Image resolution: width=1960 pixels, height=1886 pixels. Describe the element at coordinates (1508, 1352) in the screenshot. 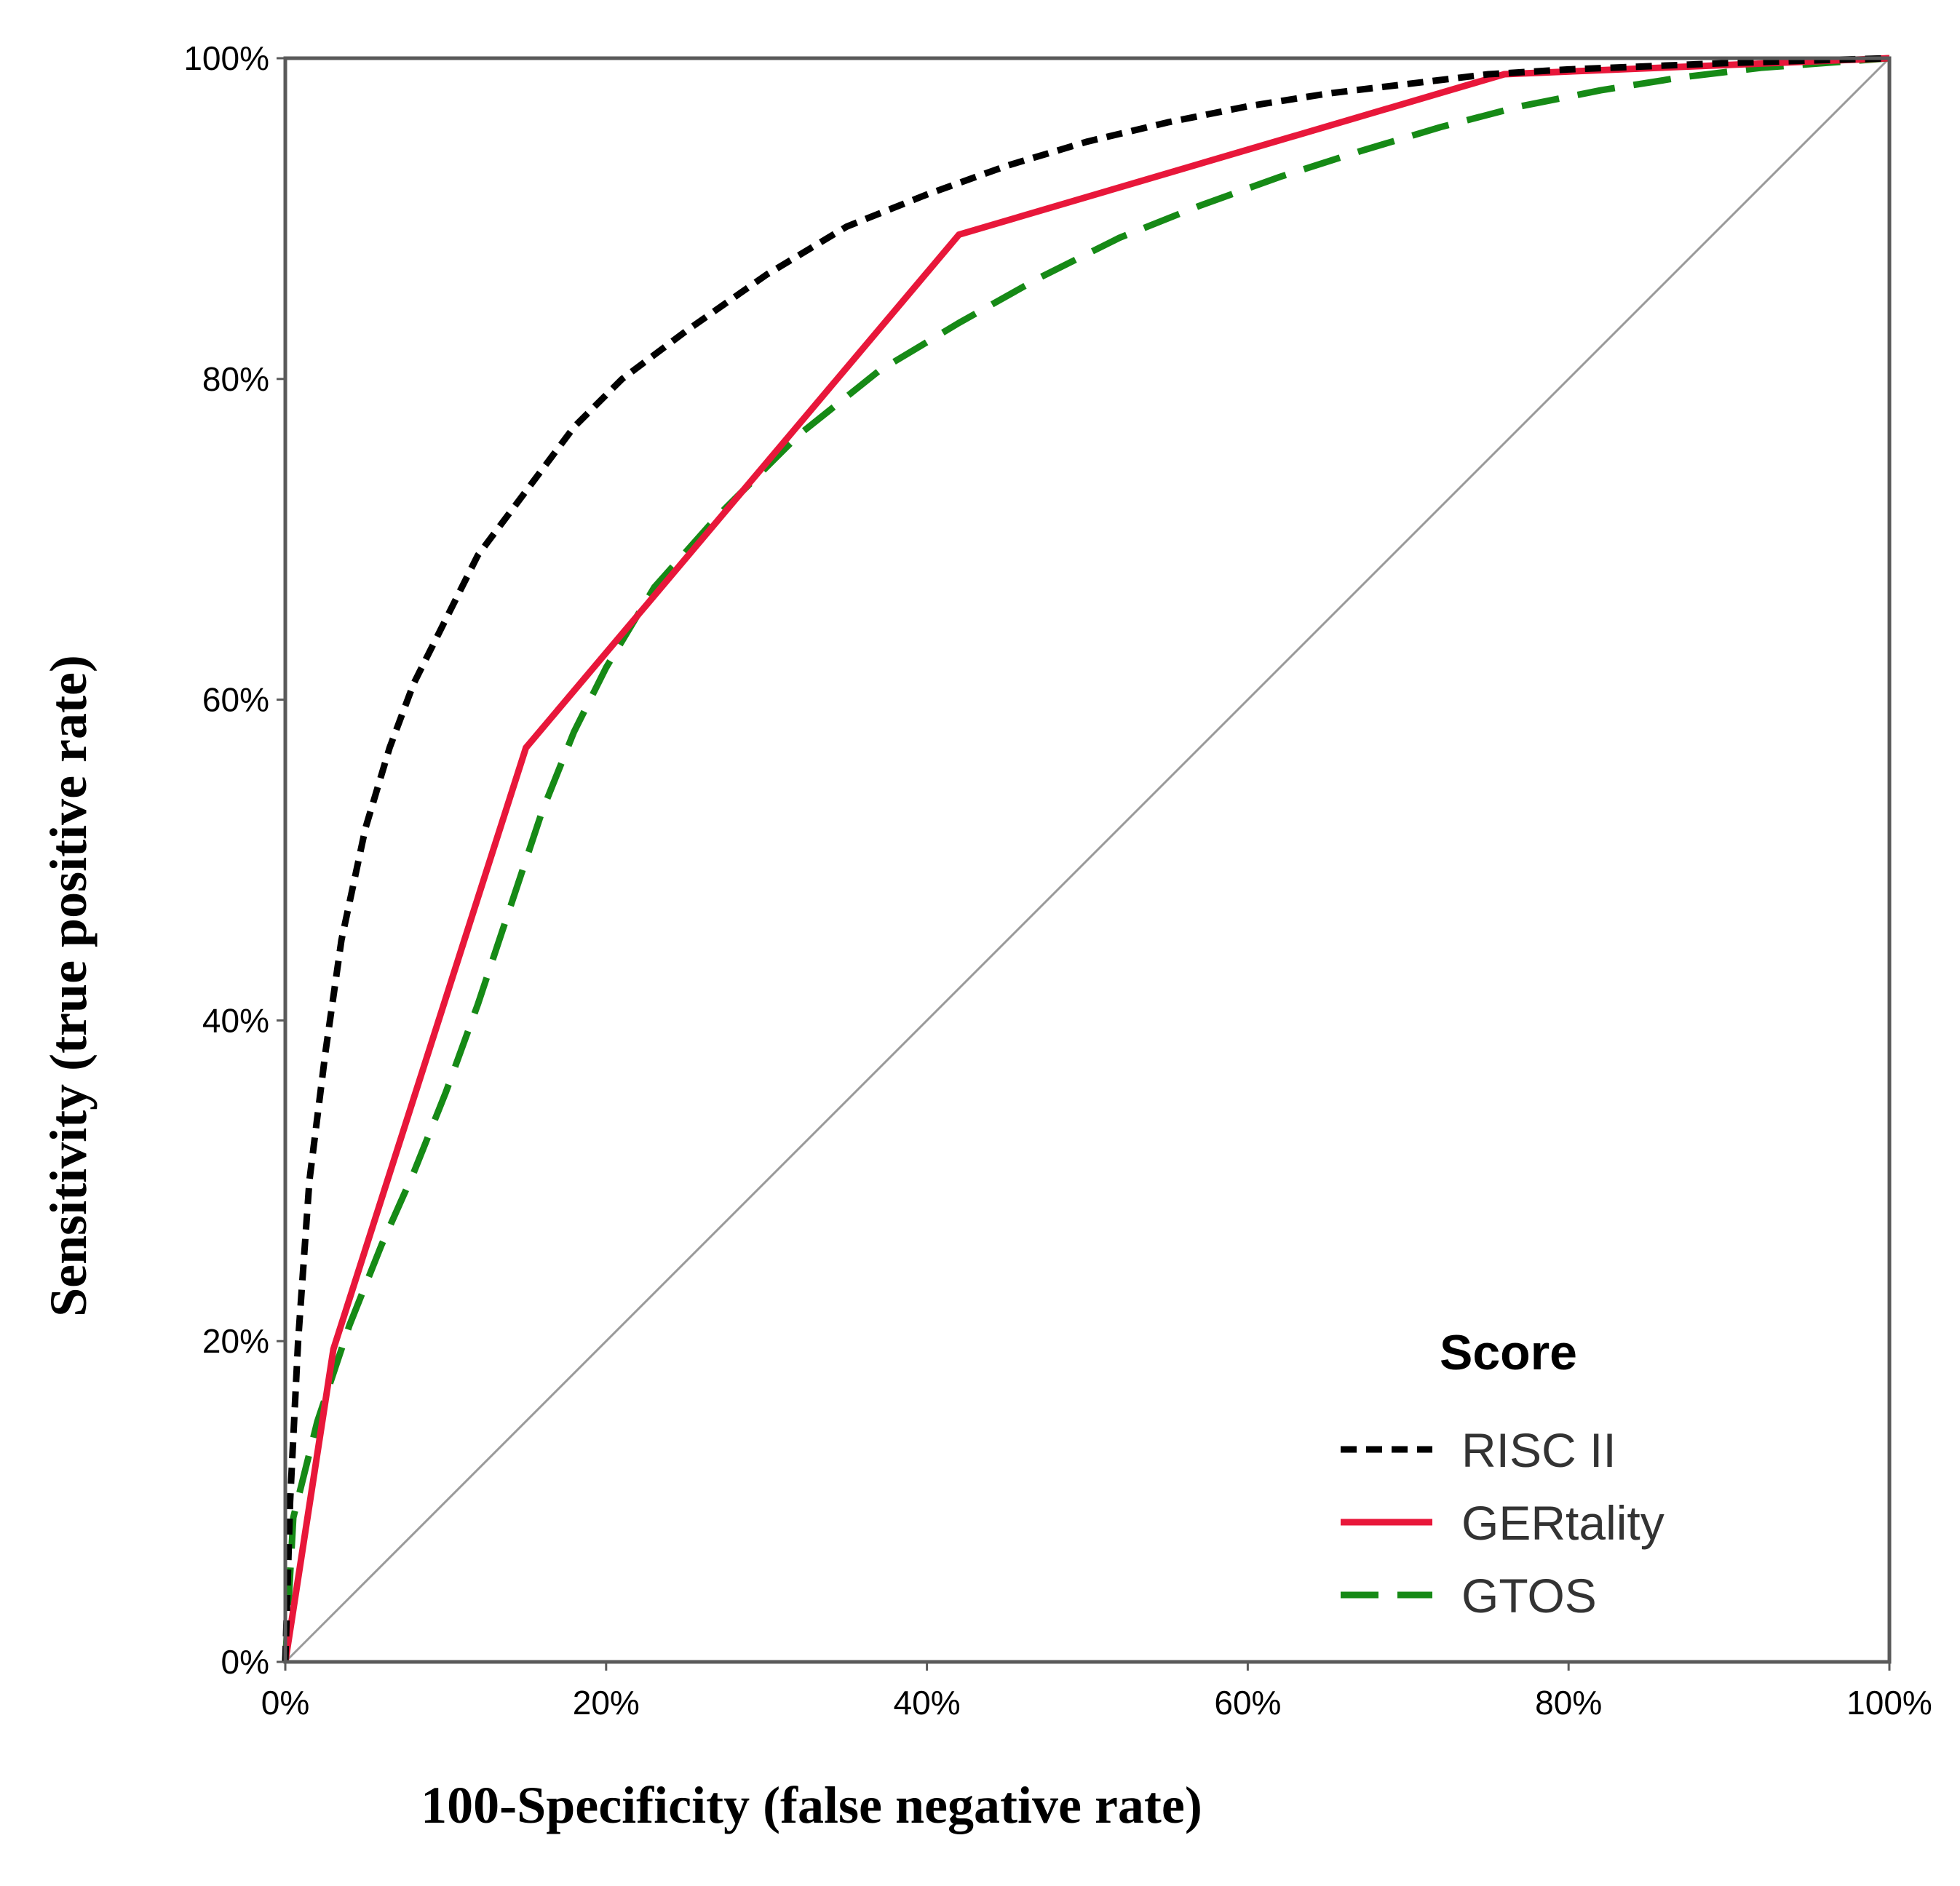

I see `legend-title: Score` at that location.